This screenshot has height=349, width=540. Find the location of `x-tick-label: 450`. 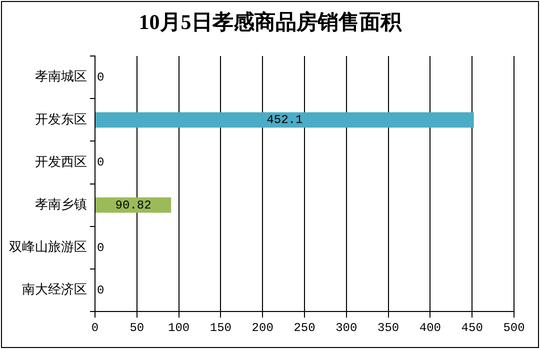

x-tick-label: 450 is located at coordinates (472, 327).